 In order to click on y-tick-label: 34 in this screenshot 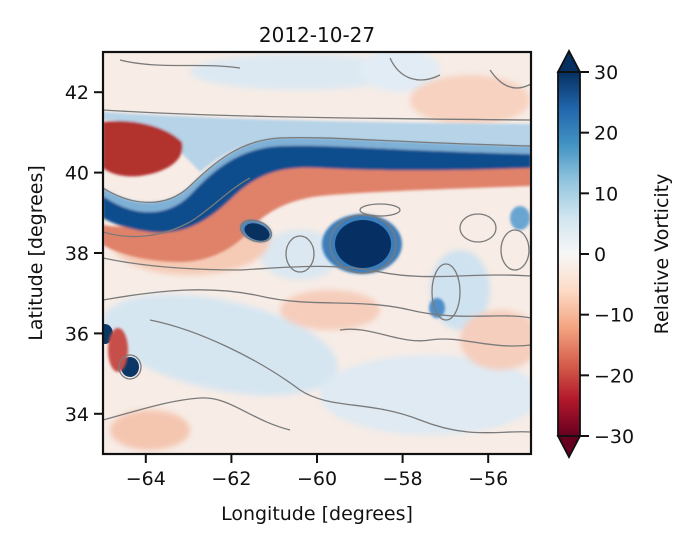, I will do `click(77, 415)`.